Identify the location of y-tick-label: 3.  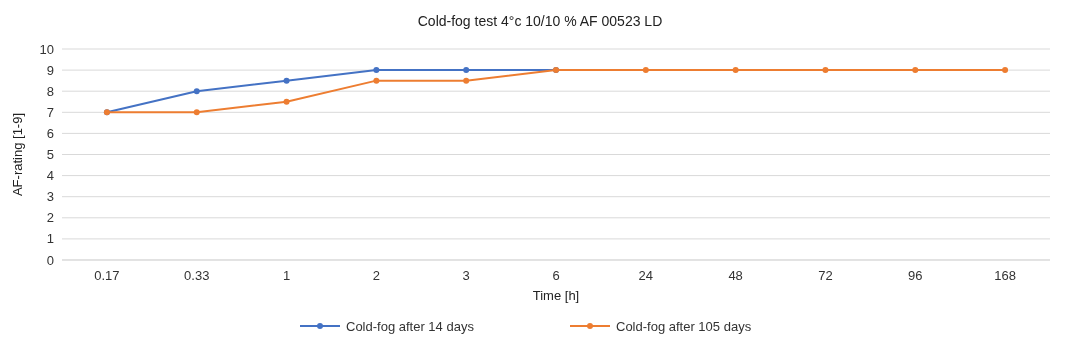
(50, 197).